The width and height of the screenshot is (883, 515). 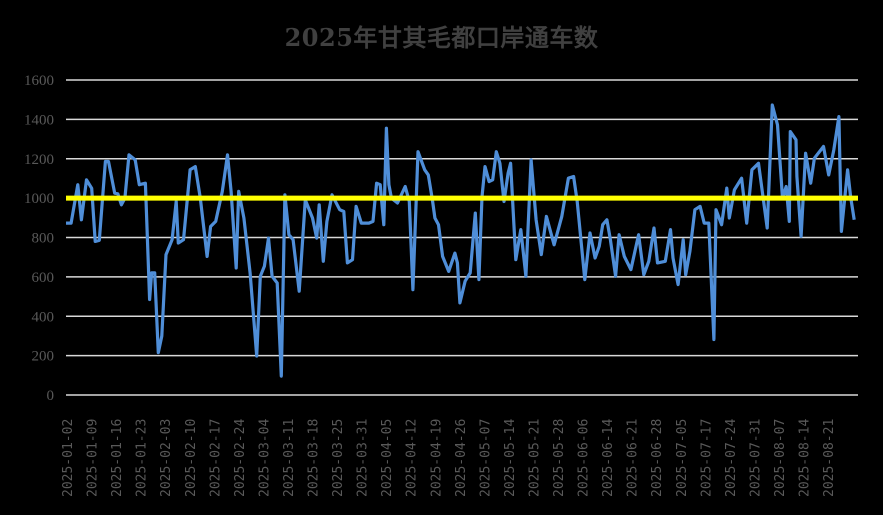 What do you see at coordinates (387, 458) in the screenshot?
I see `x-tick-label: 2025-04-05` at bounding box center [387, 458].